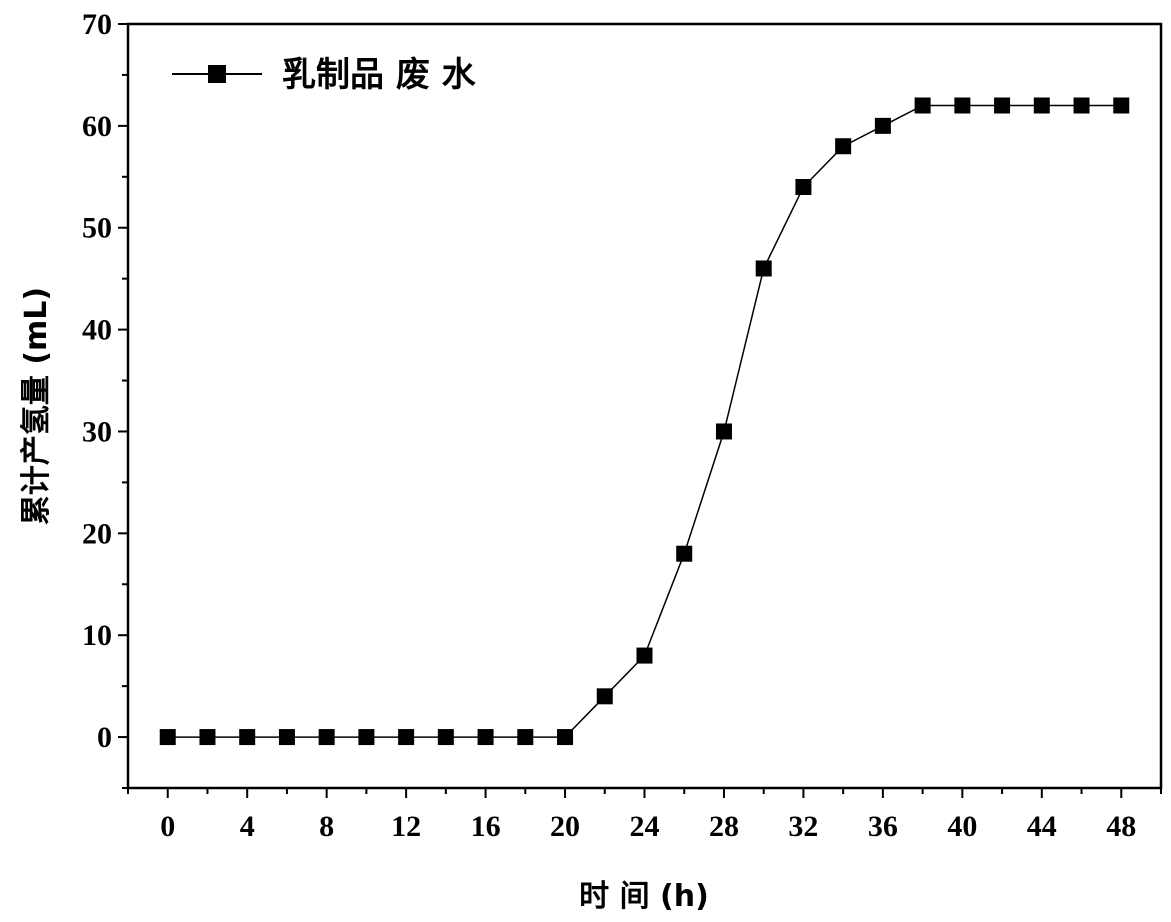 The width and height of the screenshot is (1171, 922). What do you see at coordinates (97, 635) in the screenshot?
I see `y-tick-label: 10` at bounding box center [97, 635].